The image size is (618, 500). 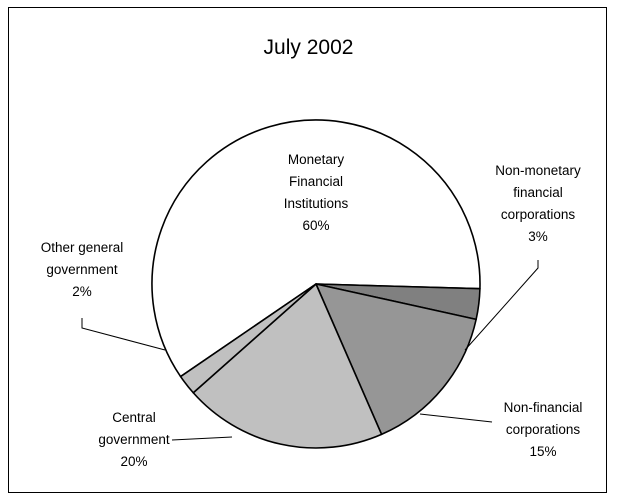 I want to click on slice-label: Monetary Financial Institutions 60%, so click(x=316, y=192).